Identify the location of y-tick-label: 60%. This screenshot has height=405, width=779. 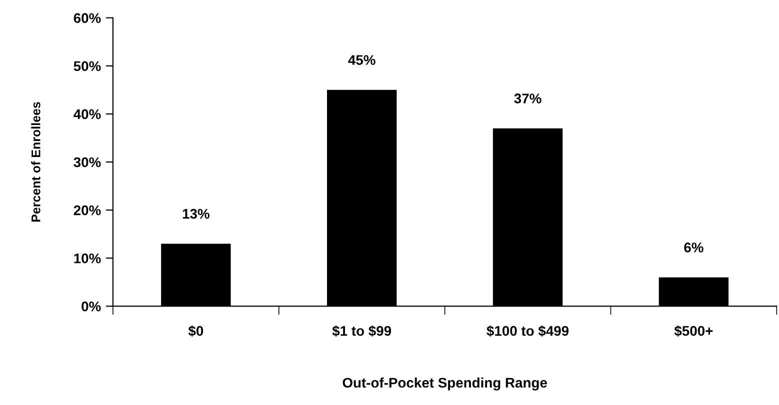
(87, 18).